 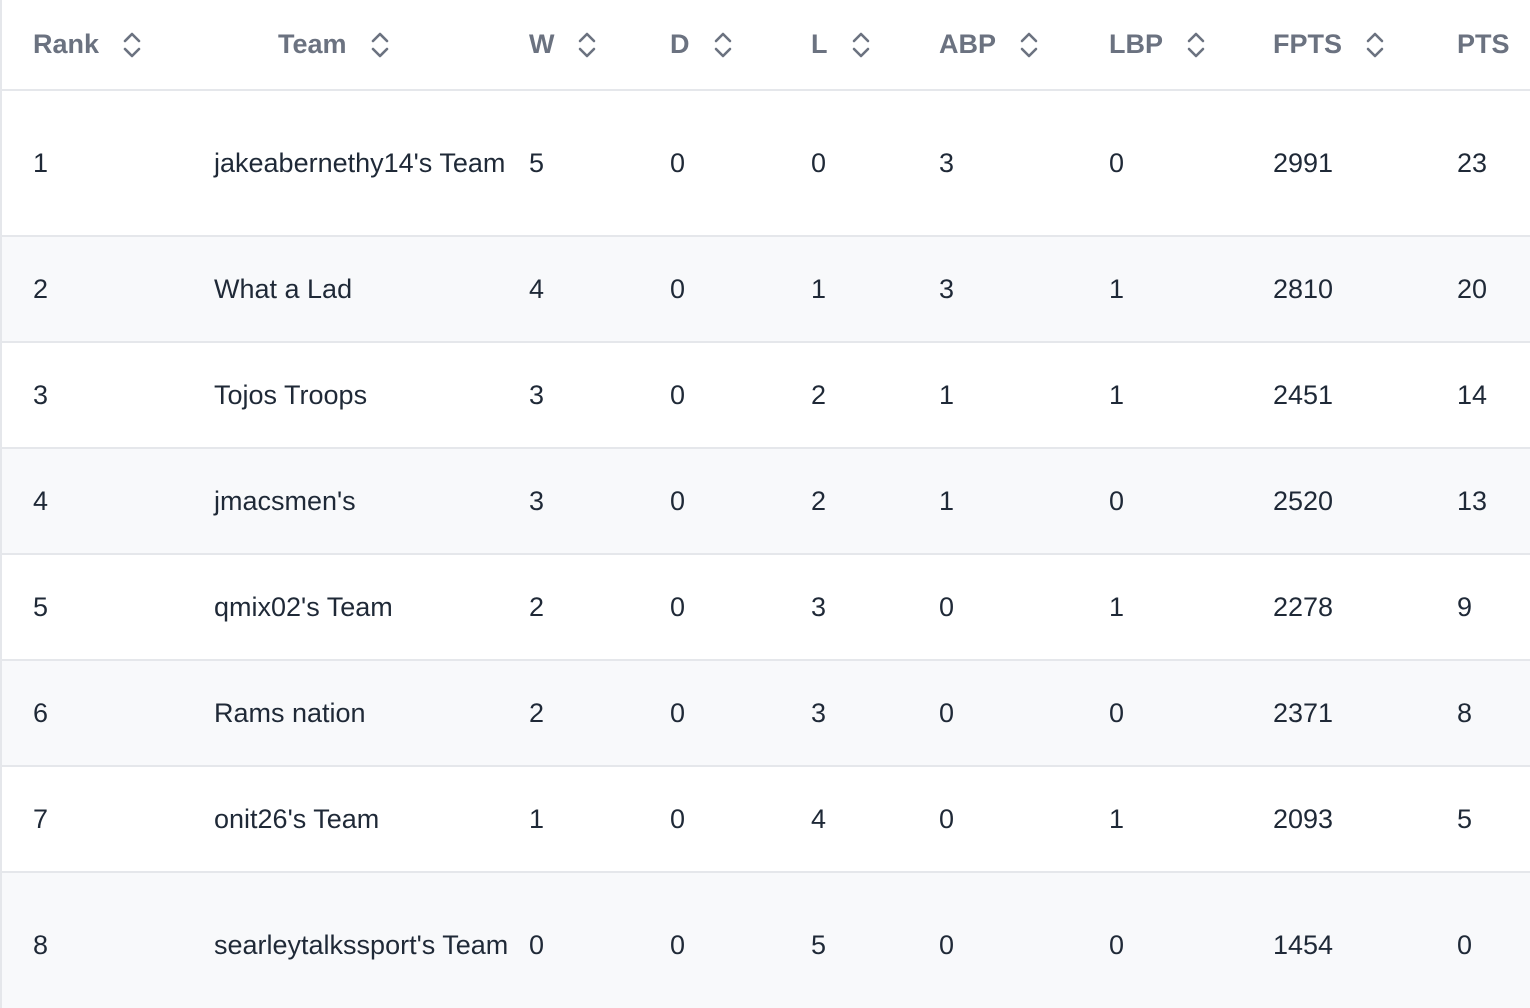 I want to click on table-row: 5 qmix02's Team 2 0 3 0 1 2278 9, so click(x=766, y=607).